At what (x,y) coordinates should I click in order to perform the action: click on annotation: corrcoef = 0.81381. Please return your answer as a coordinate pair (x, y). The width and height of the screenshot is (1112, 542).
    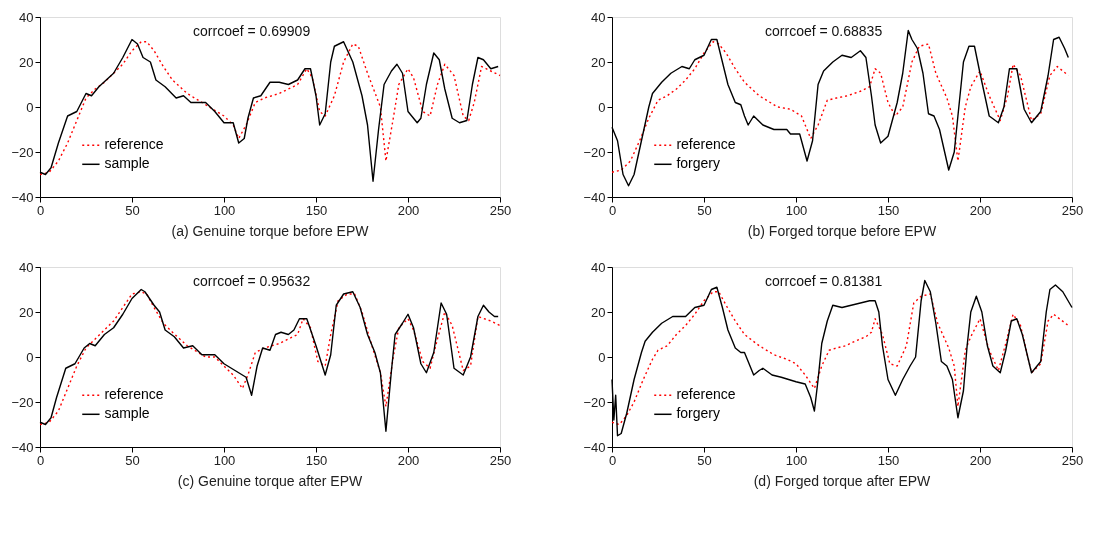
    Looking at the image, I should click on (824, 281).